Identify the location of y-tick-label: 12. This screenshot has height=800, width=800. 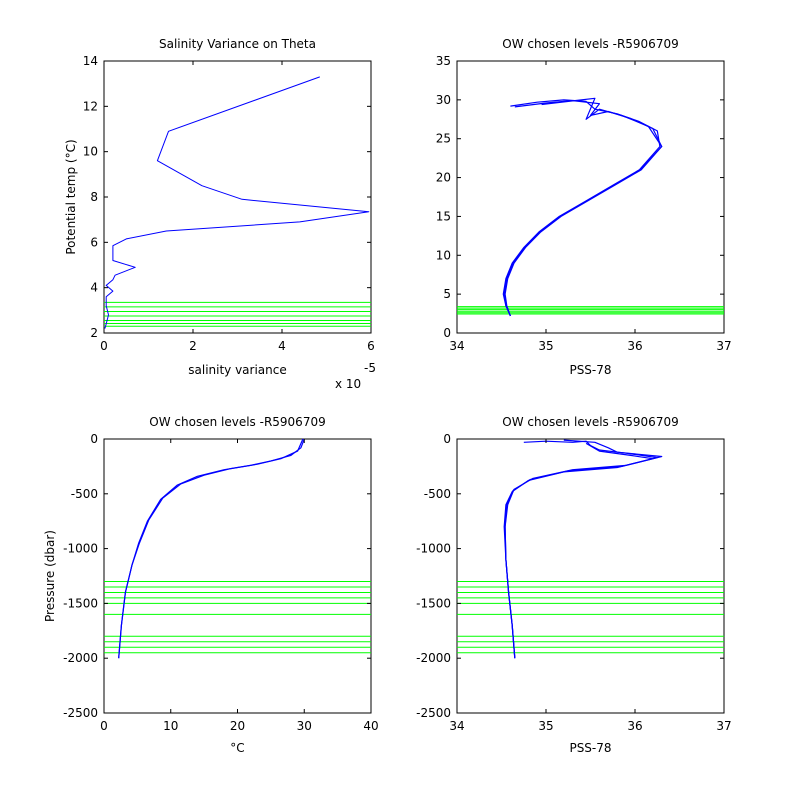
(90, 106).